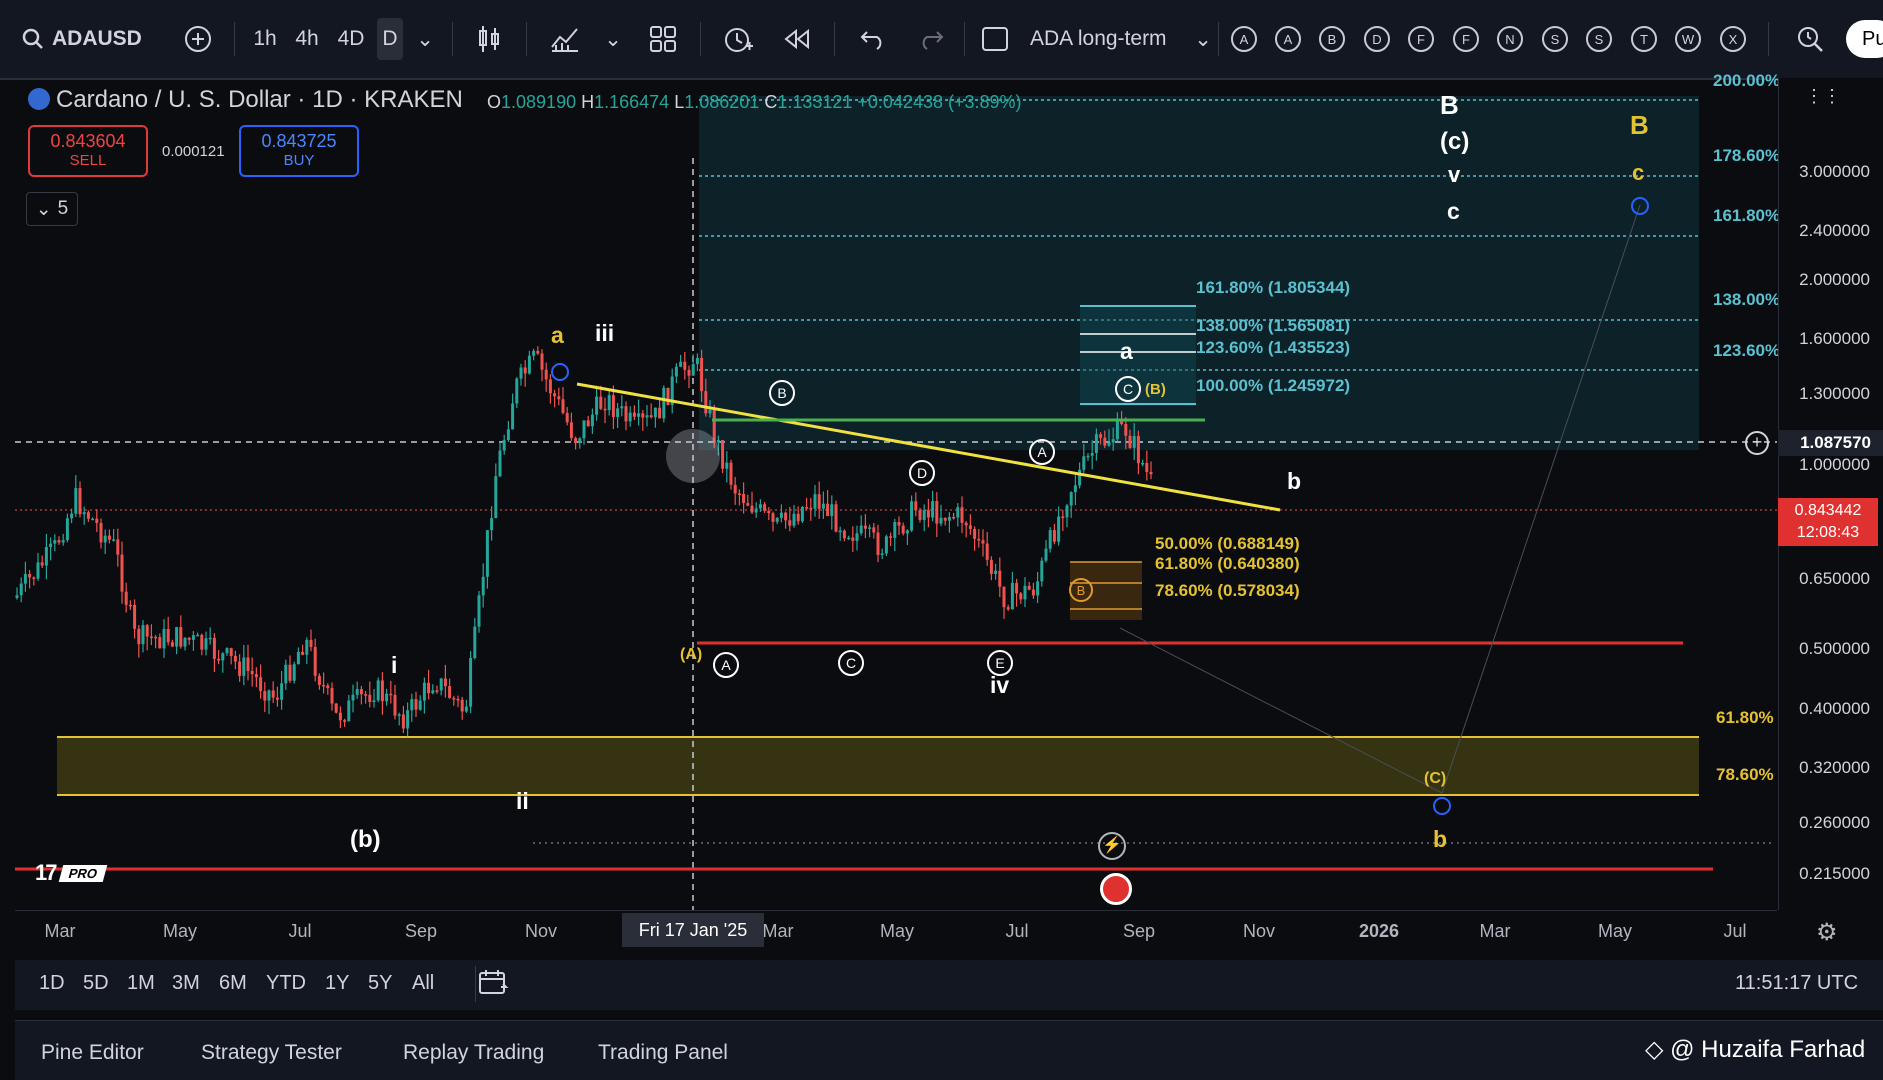  Describe the element at coordinates (1797, 983) in the screenshot. I see `utc-clock: 11:51:17 UTC` at that location.